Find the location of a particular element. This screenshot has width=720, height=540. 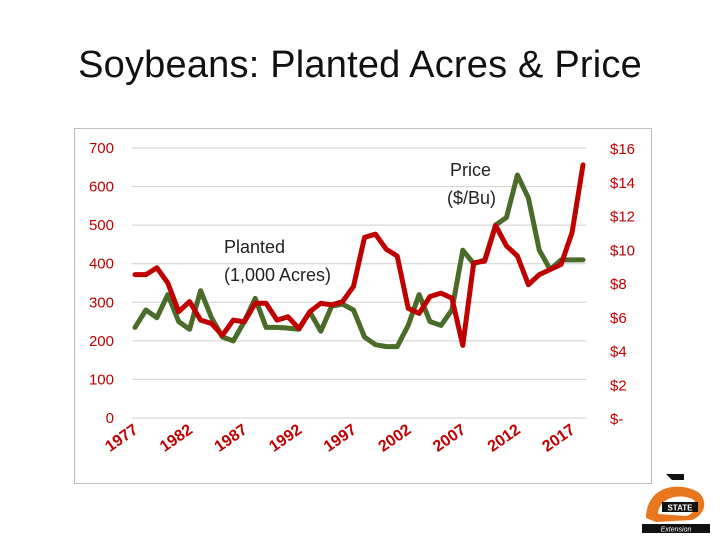

x-tick-label: 1982 is located at coordinates (176, 438).